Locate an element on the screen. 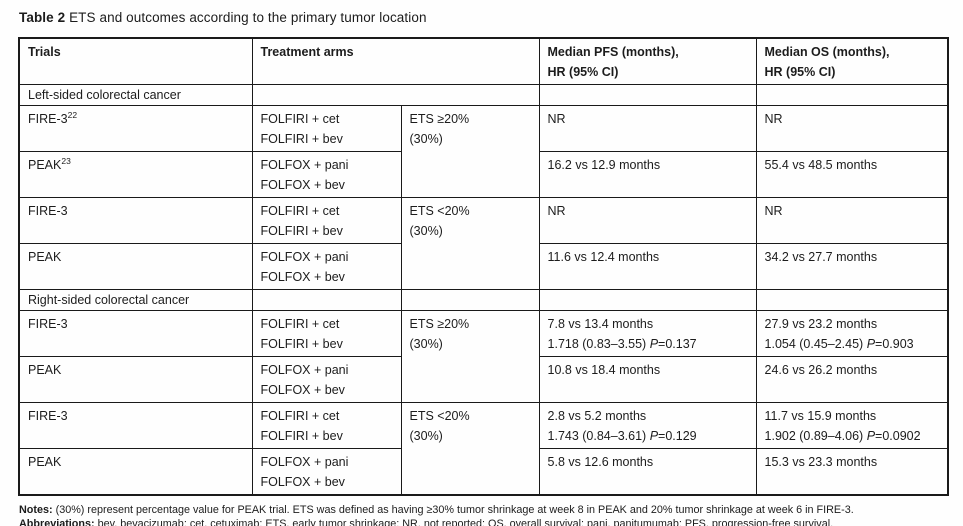 This screenshot has width=963, height=526. pfs-cell: 5.8 vs 12.6 months is located at coordinates (647, 472).